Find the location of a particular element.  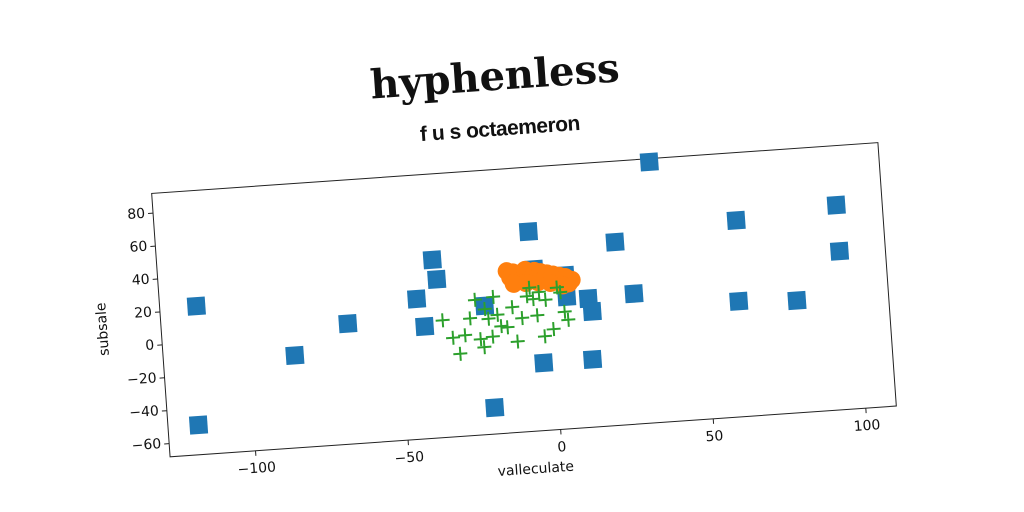

y-tick-label: 20 is located at coordinates (143, 313).